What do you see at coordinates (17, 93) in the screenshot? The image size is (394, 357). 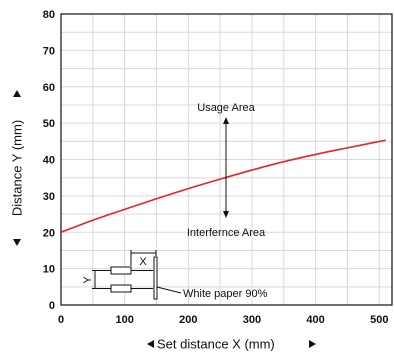 I see `y-up-arrow-icon` at bounding box center [17, 93].